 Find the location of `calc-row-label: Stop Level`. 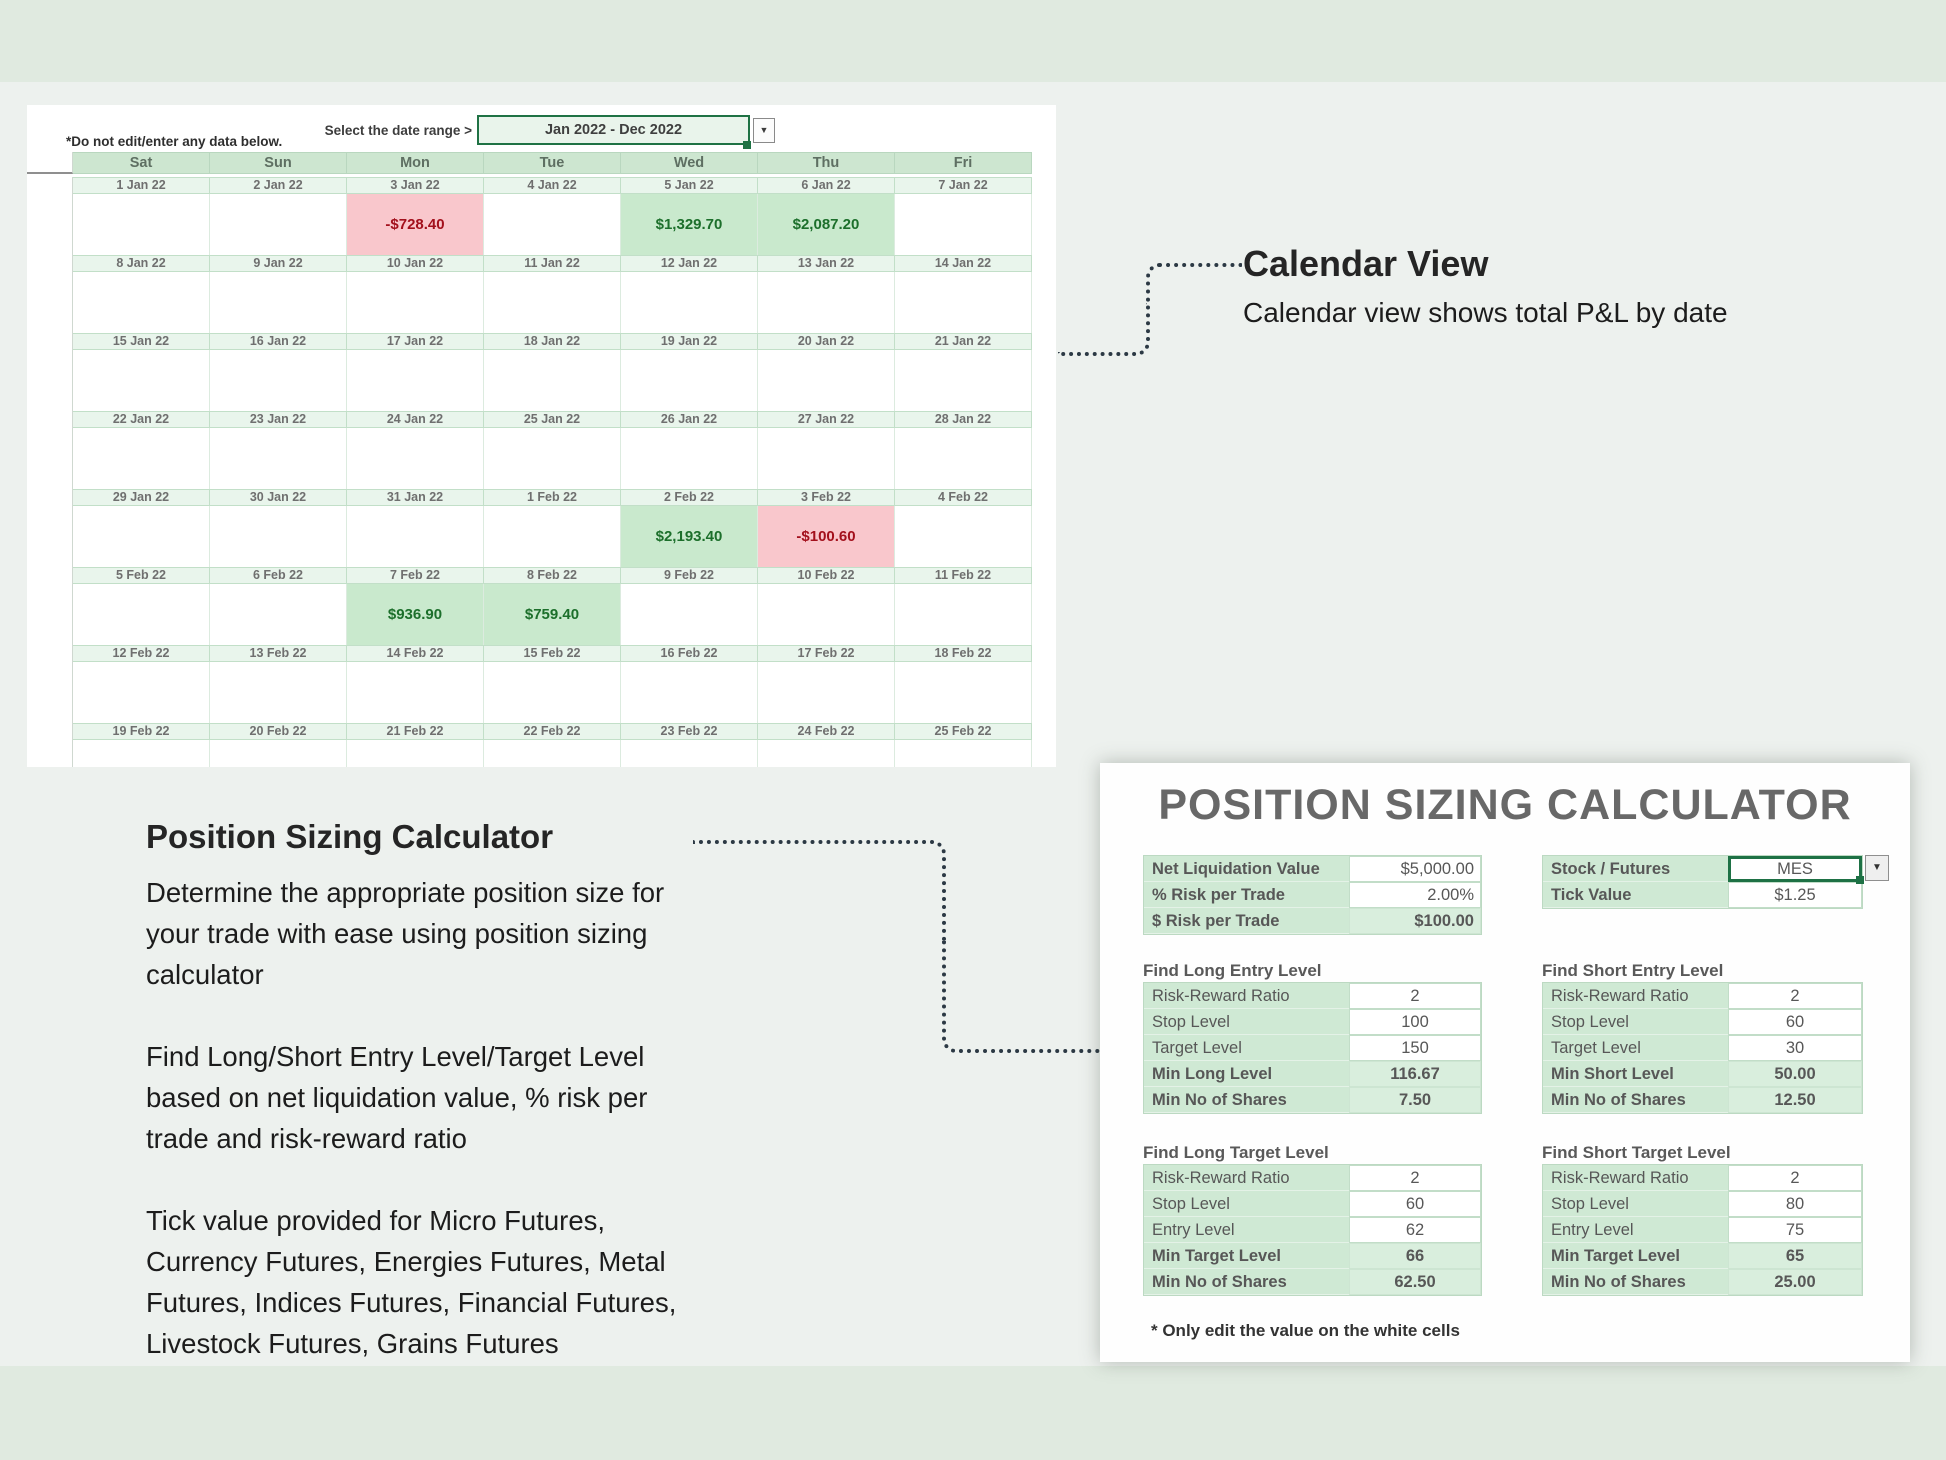

calc-row-label: Stop Level is located at coordinates (1635, 1022).